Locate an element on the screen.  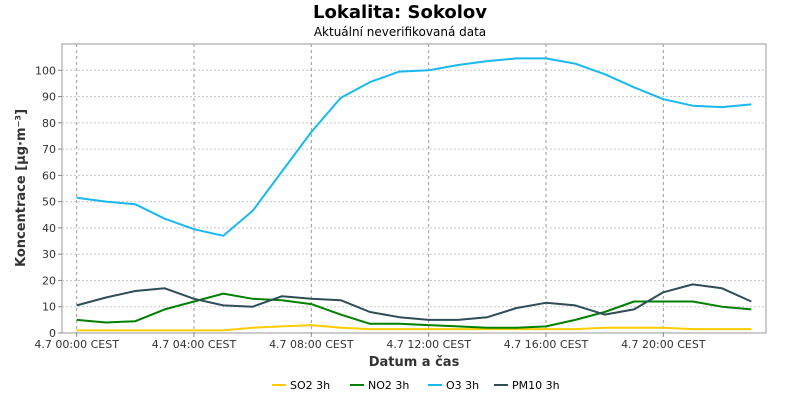
y-tick-label: 60 is located at coordinates (49, 175).